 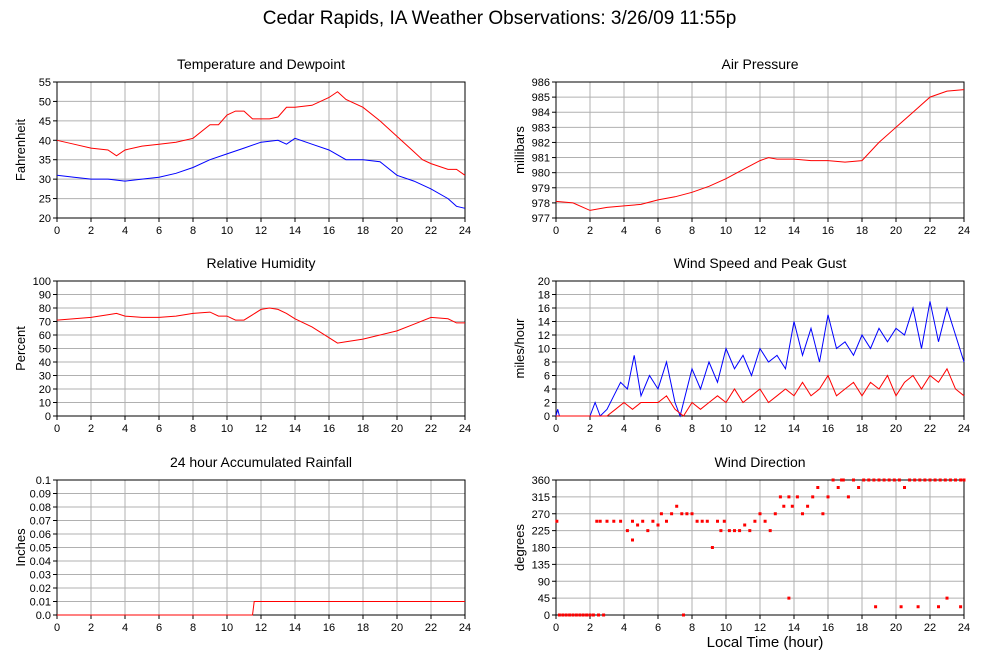 I want to click on y-tick-label: 978, so click(x=541, y=204).